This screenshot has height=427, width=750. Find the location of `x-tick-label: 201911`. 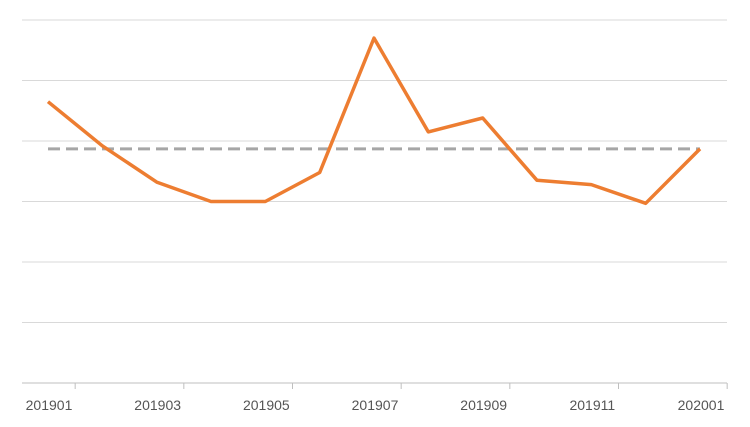

x-tick-label: 201911 is located at coordinates (592, 405).